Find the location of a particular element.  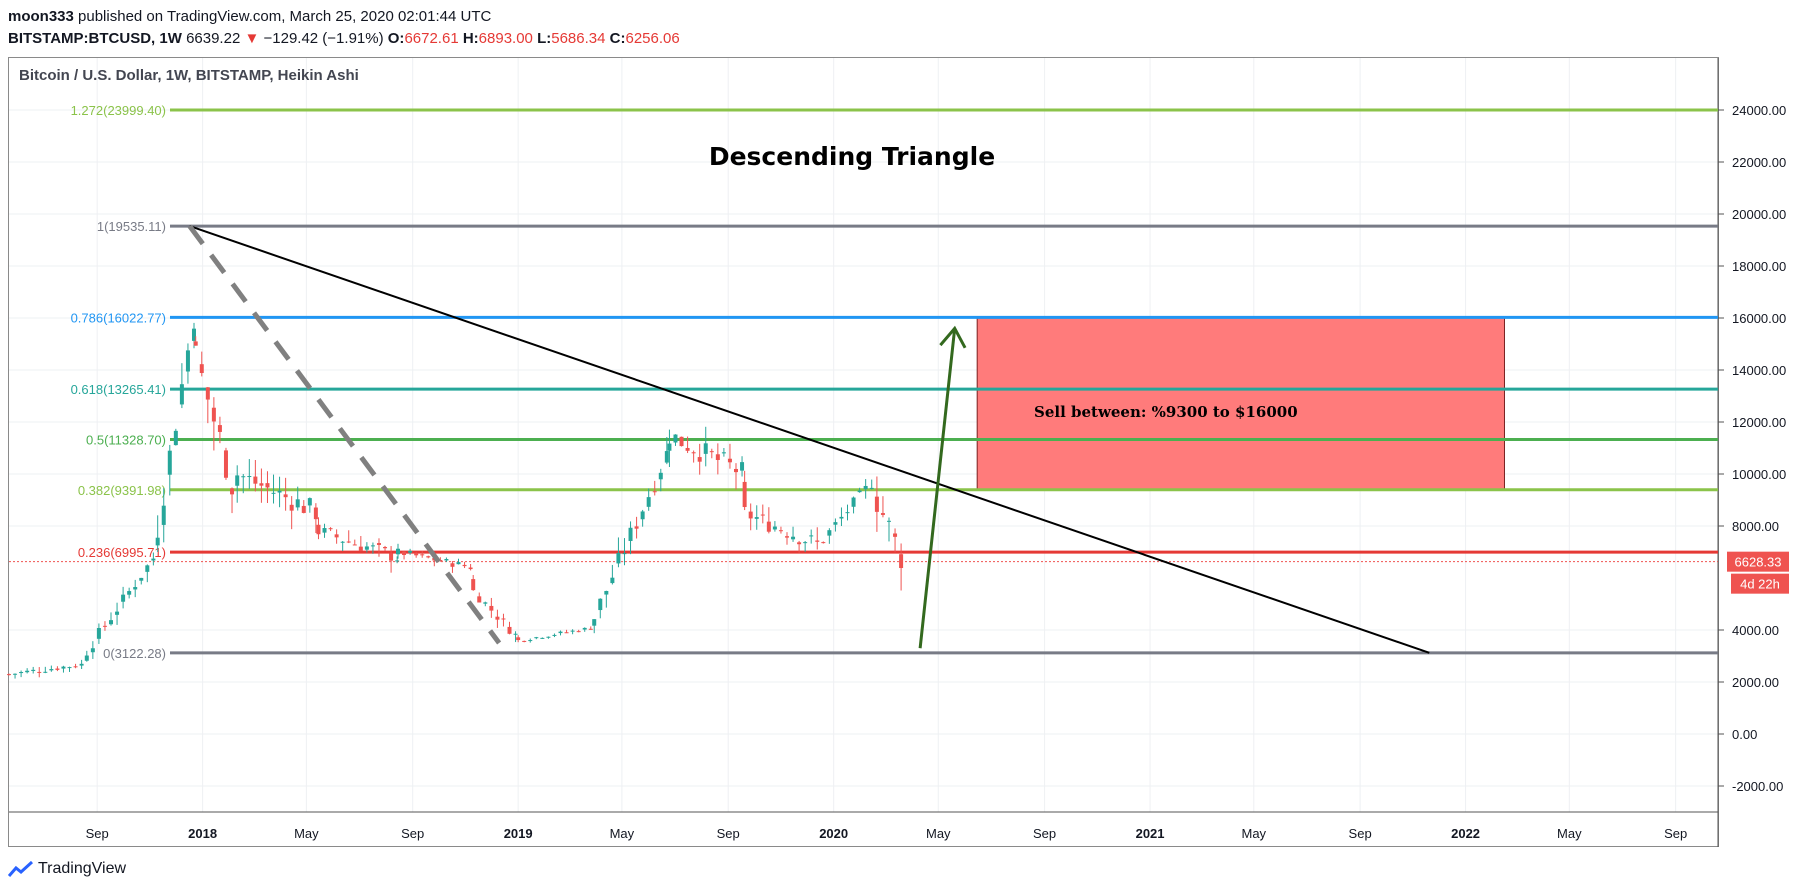

close-label: C: is located at coordinates (617, 38).